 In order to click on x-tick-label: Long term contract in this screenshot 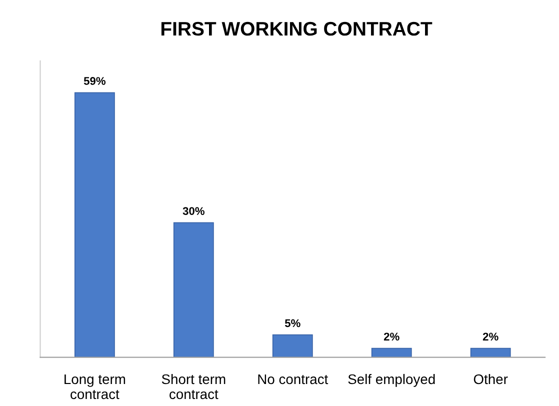, I will do `click(95, 387)`.